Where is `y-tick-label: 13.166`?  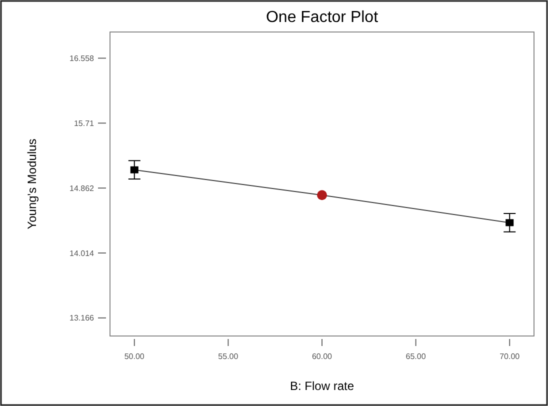
y-tick-label: 13.166 is located at coordinates (82, 318).